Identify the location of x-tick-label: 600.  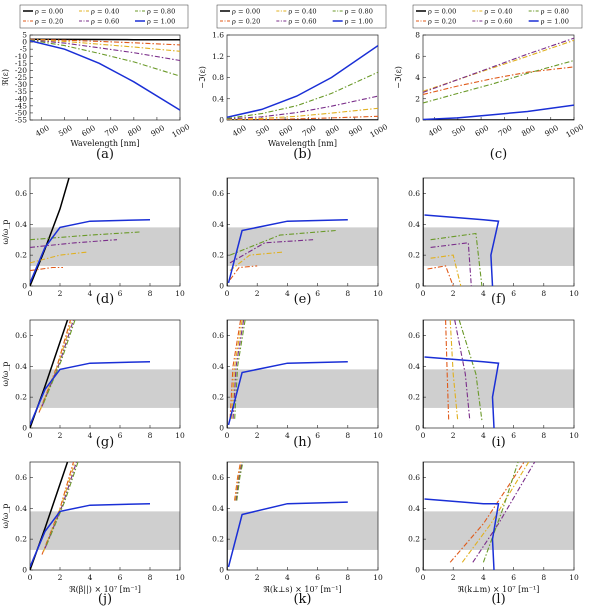
(88, 130).